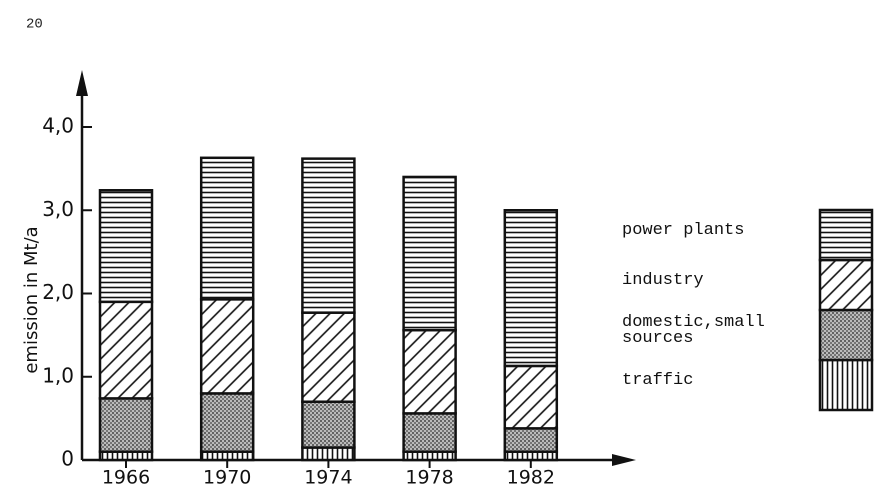 This screenshot has height=491, width=874. I want to click on legend-label: power plants, so click(683, 230).